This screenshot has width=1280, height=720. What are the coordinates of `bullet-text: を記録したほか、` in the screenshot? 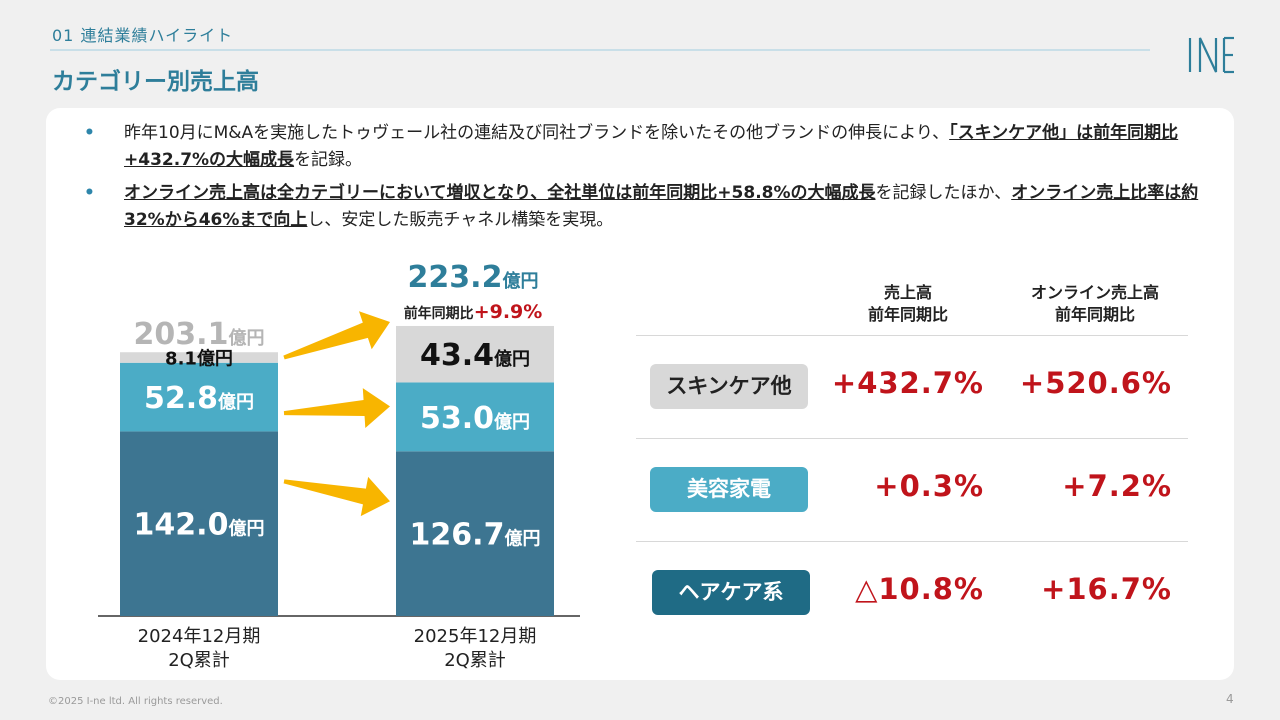 It's located at (943, 193).